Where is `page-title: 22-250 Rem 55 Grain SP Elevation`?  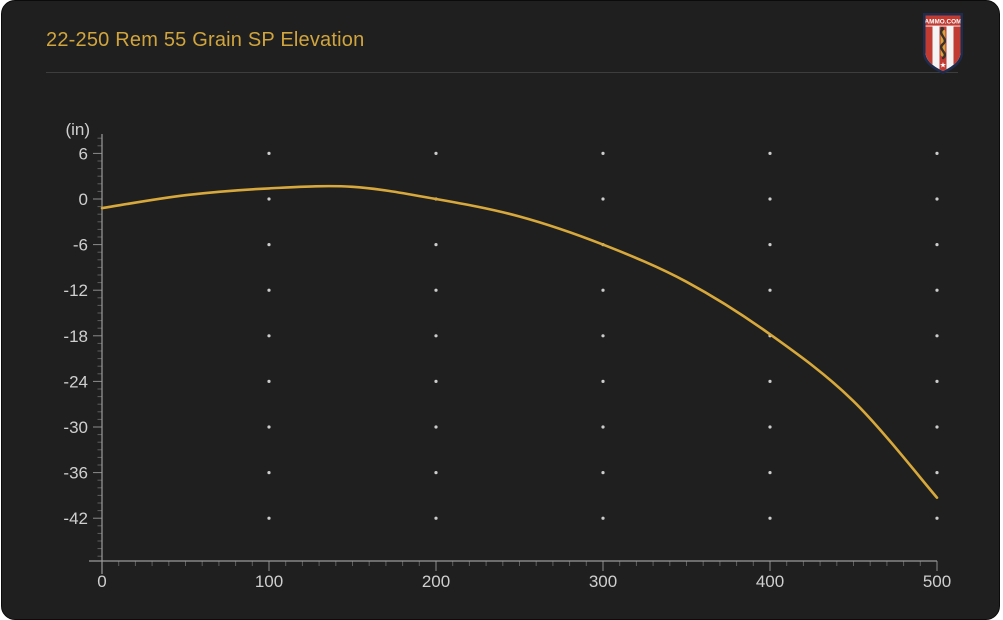 page-title: 22-250 Rem 55 Grain SP Elevation is located at coordinates (205, 40).